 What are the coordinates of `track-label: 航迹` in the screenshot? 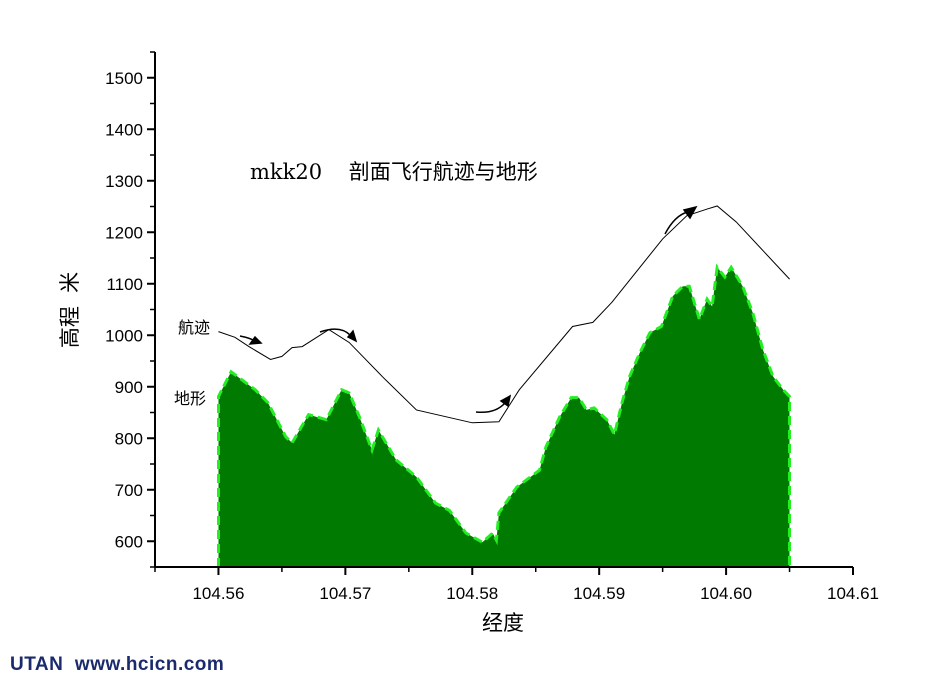 It's located at (194, 327).